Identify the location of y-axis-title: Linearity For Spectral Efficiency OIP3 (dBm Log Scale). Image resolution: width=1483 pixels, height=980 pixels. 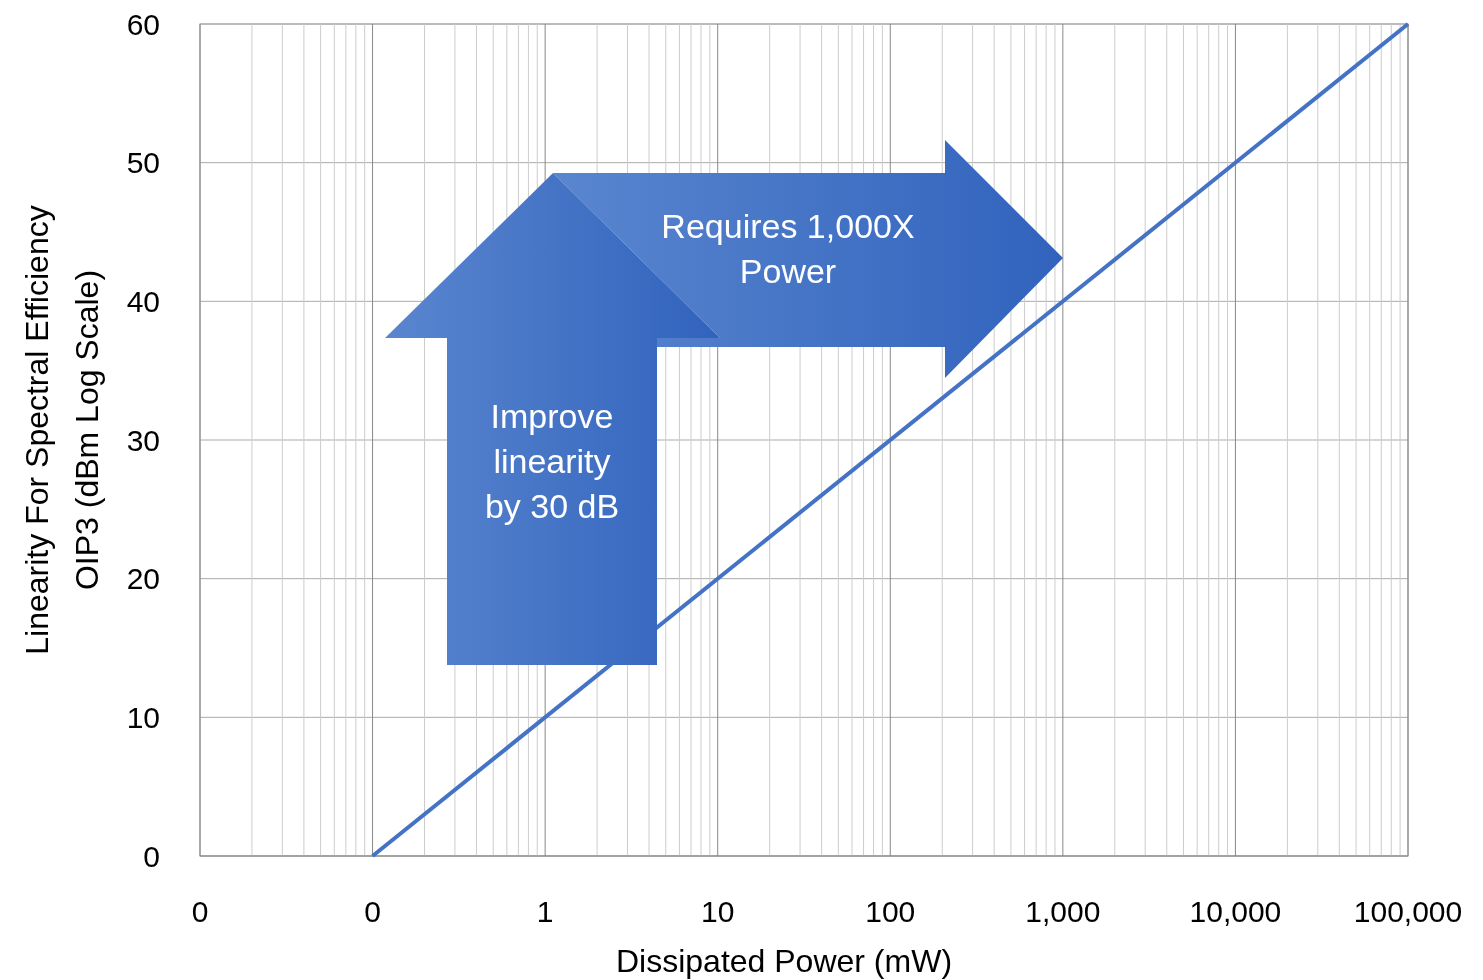
(62, 430).